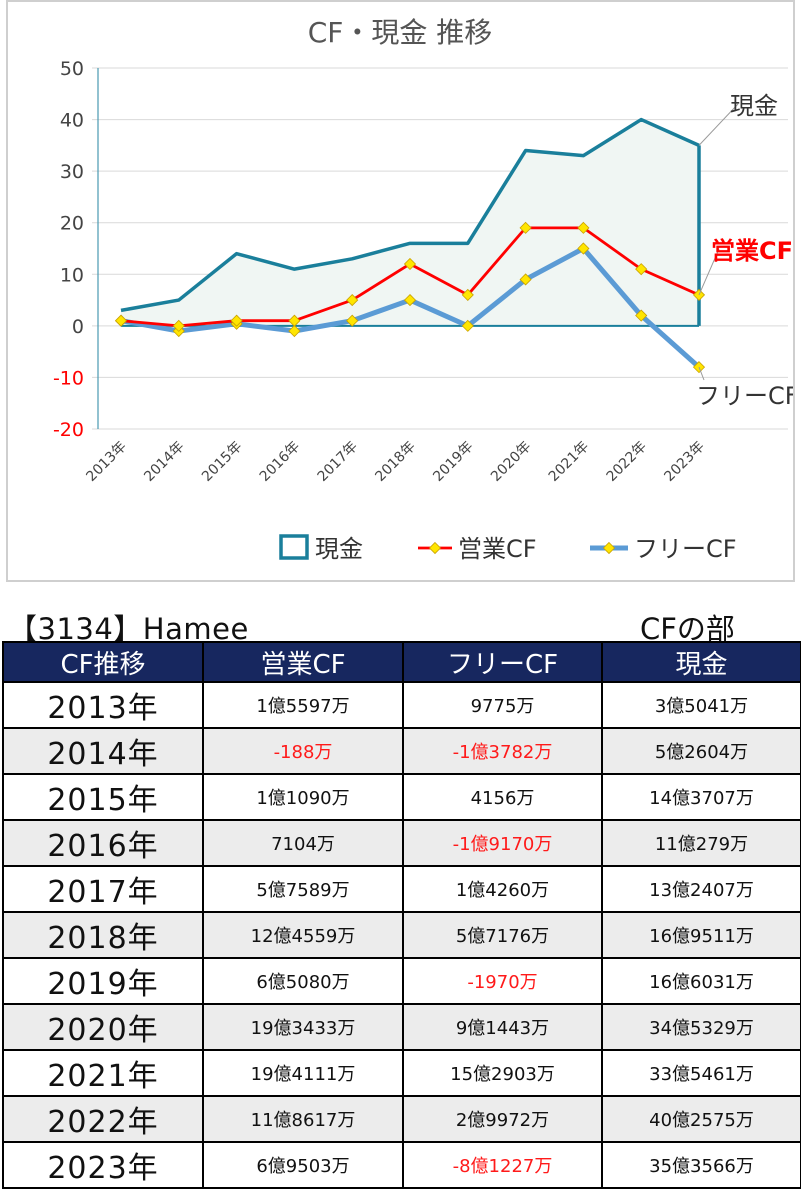  I want to click on operating-cf-cell: 1億1090万, so click(303, 797).